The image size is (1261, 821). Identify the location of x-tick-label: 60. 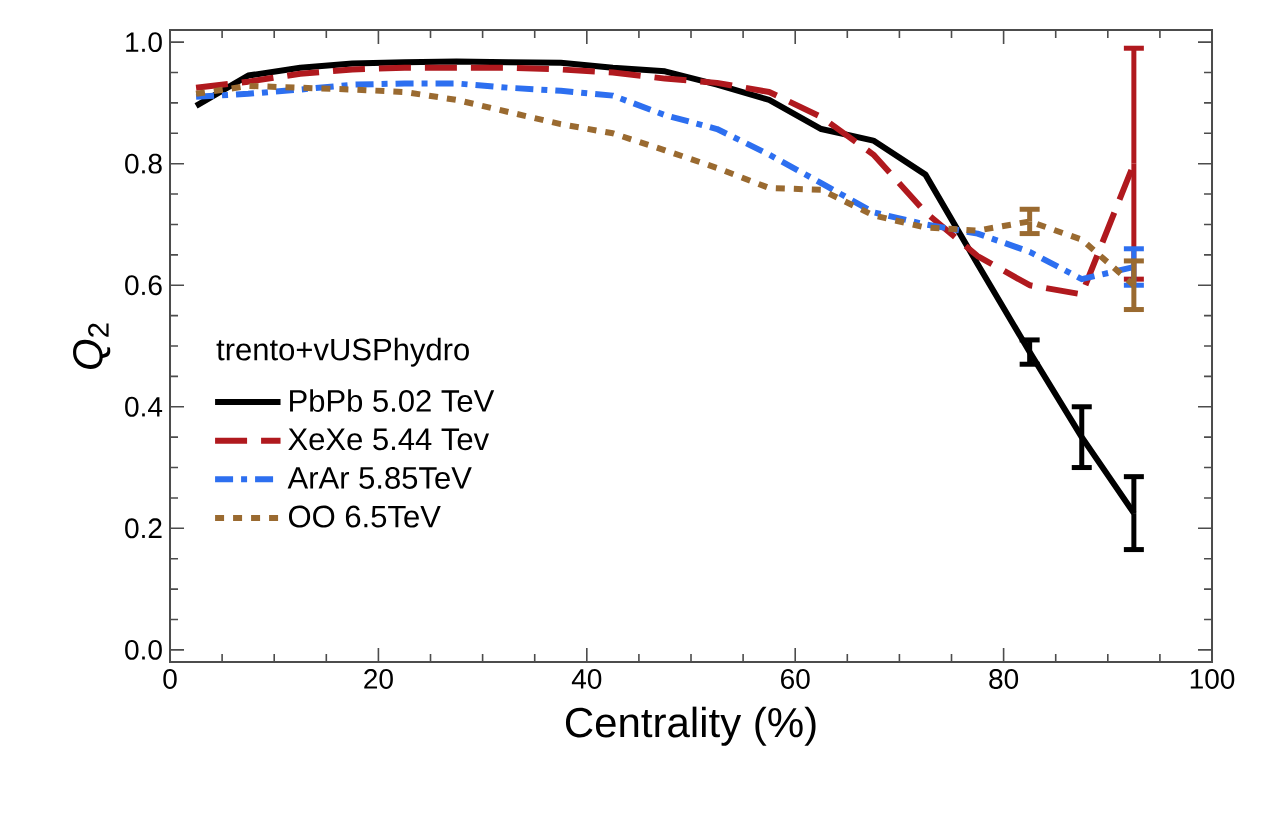
(795, 679).